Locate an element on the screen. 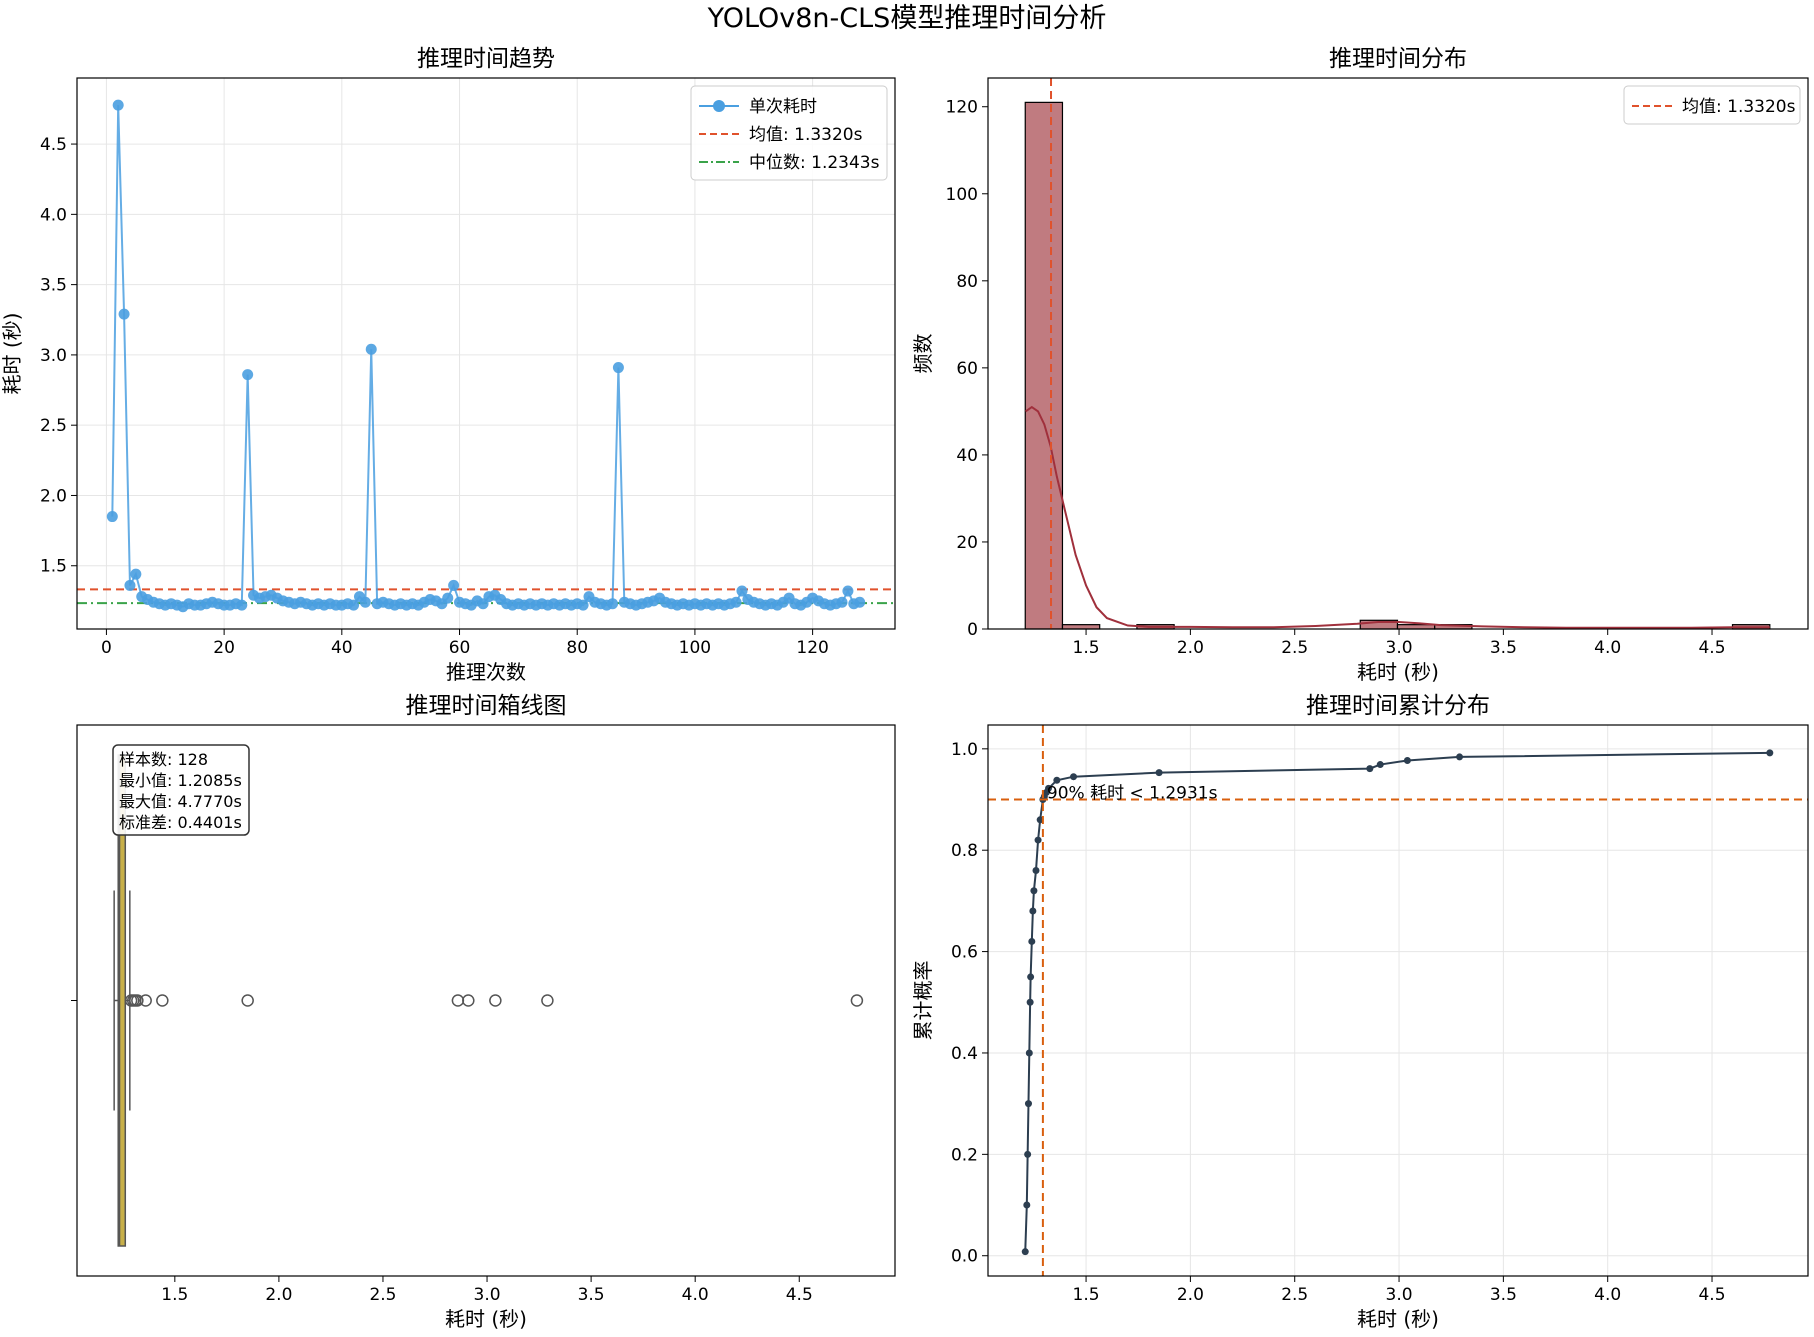  y-tick-label: 100 is located at coordinates (962, 195).